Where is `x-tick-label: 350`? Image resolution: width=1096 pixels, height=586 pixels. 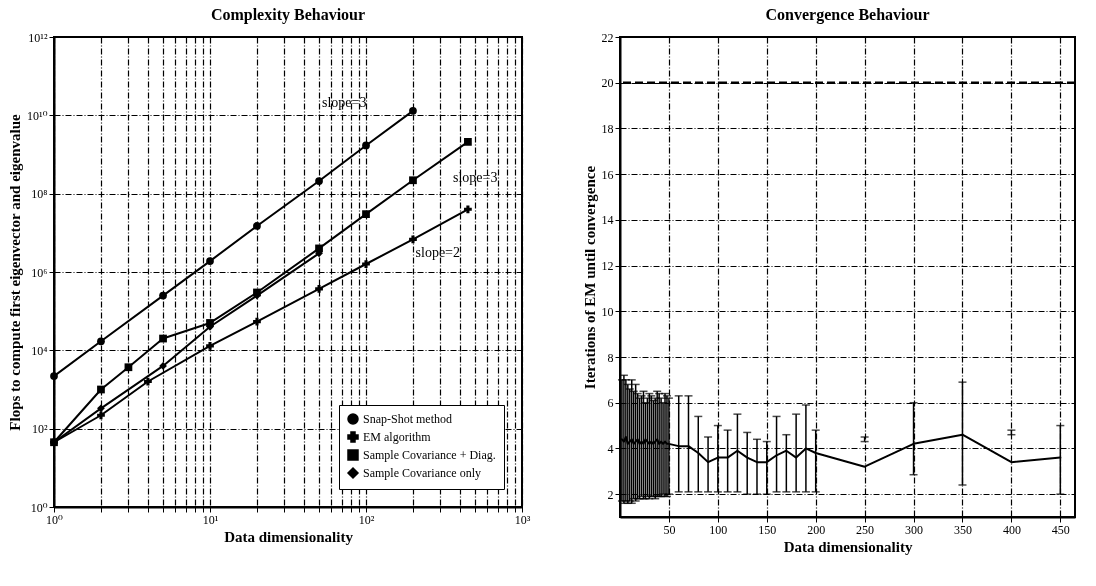
x-tick-label: 350 is located at coordinates (962, 529).